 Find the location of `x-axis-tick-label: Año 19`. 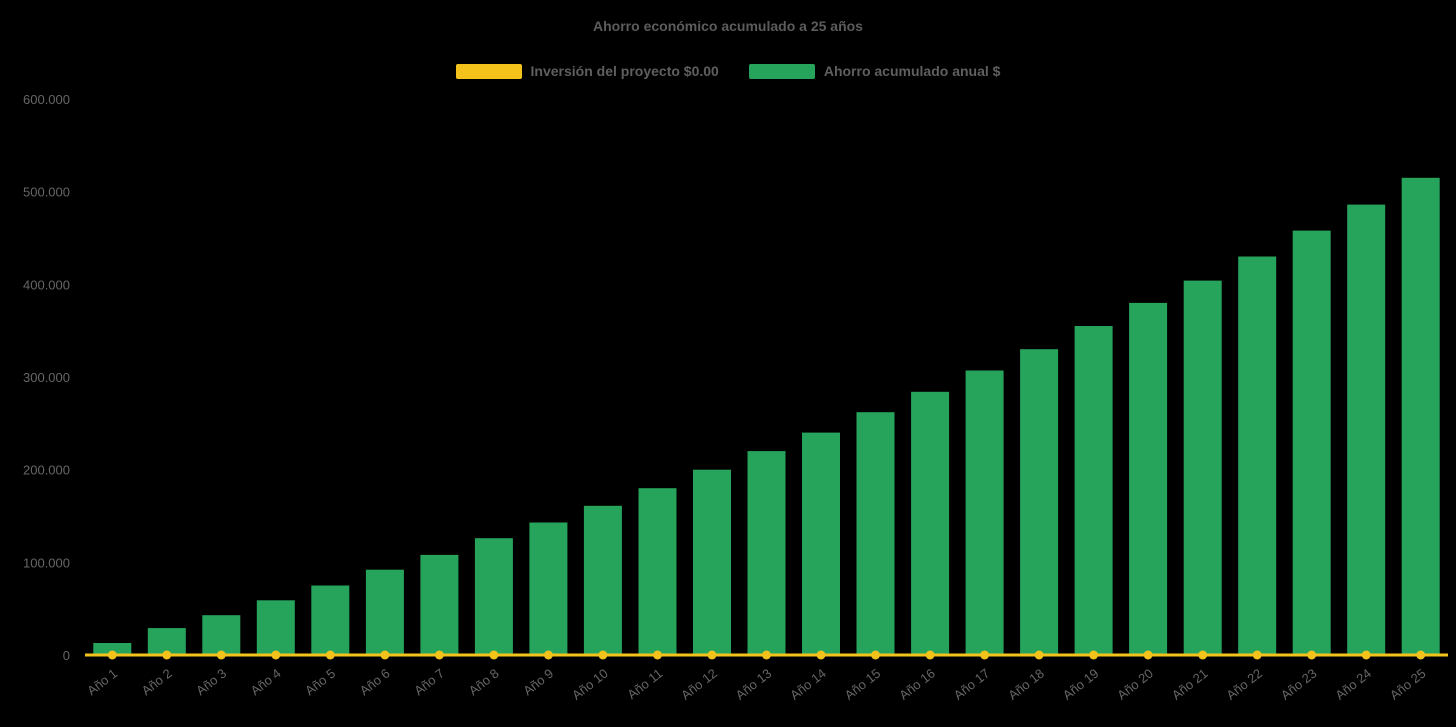

x-axis-tick-label: Año 19 is located at coordinates (1081, 684).